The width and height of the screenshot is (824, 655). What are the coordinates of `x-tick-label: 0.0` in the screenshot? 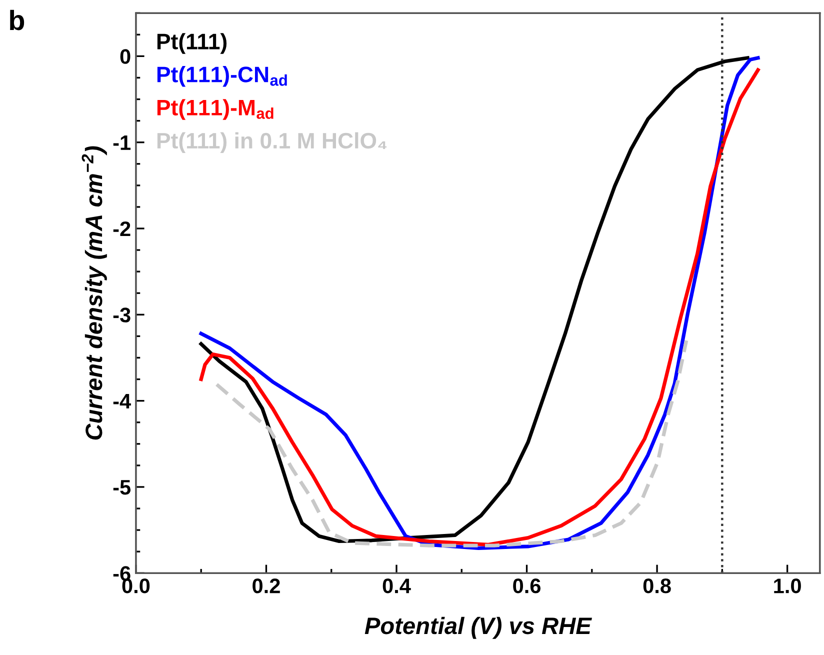 It's located at (136, 586).